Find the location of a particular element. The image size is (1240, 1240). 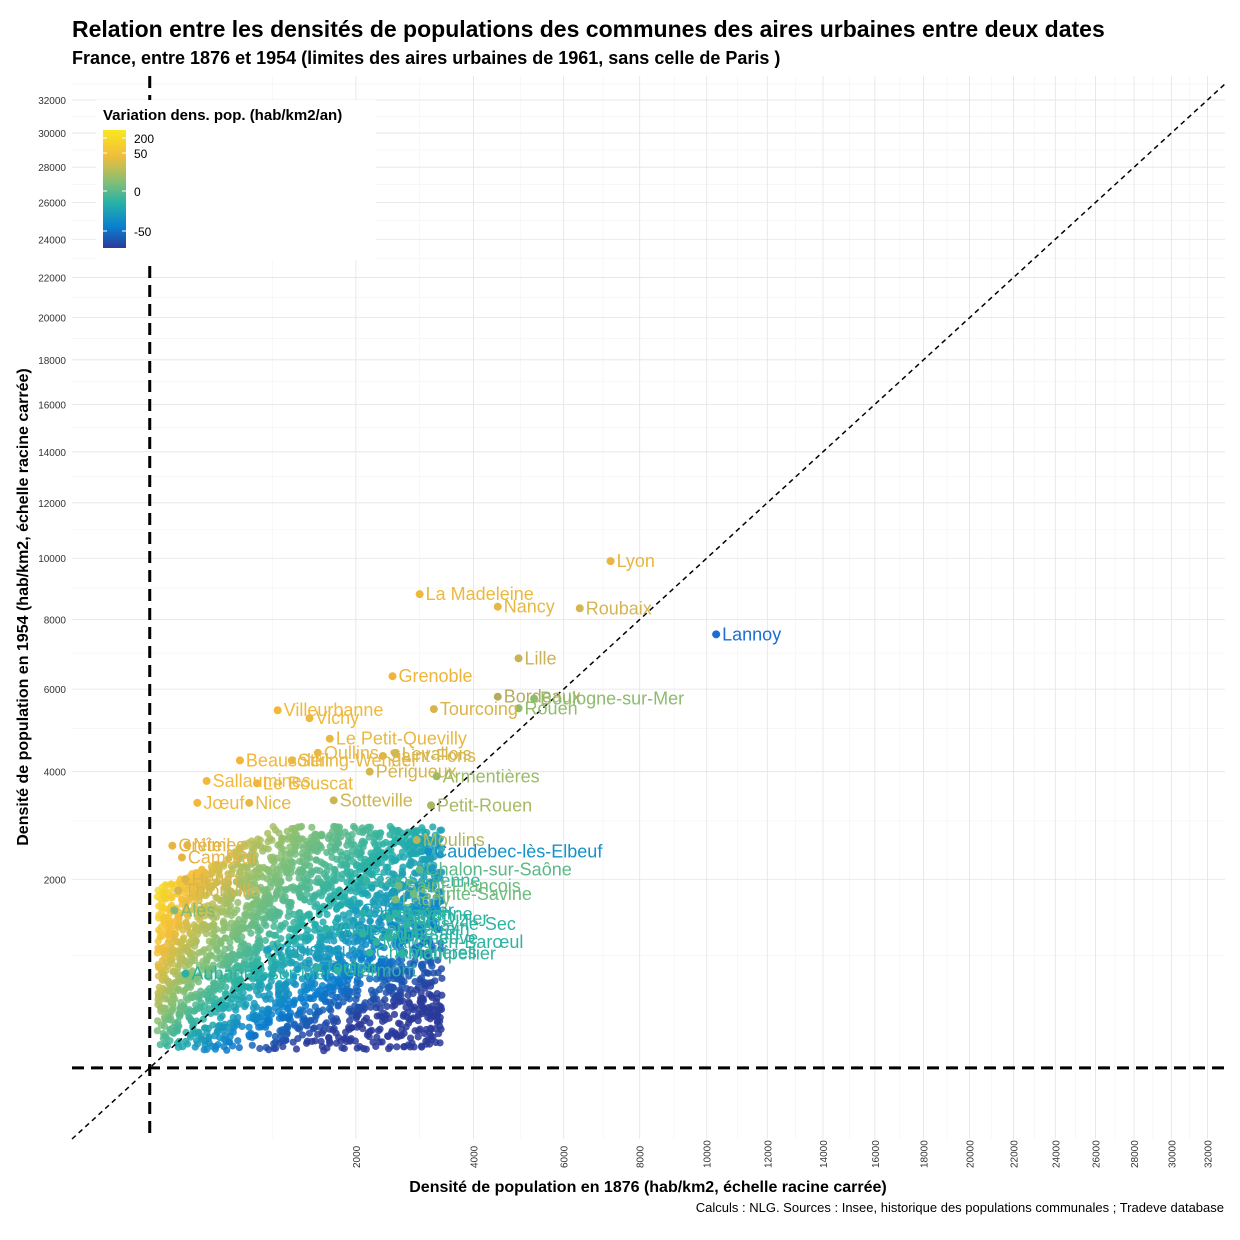

point-label: Nîmes is located at coordinates (219, 845).